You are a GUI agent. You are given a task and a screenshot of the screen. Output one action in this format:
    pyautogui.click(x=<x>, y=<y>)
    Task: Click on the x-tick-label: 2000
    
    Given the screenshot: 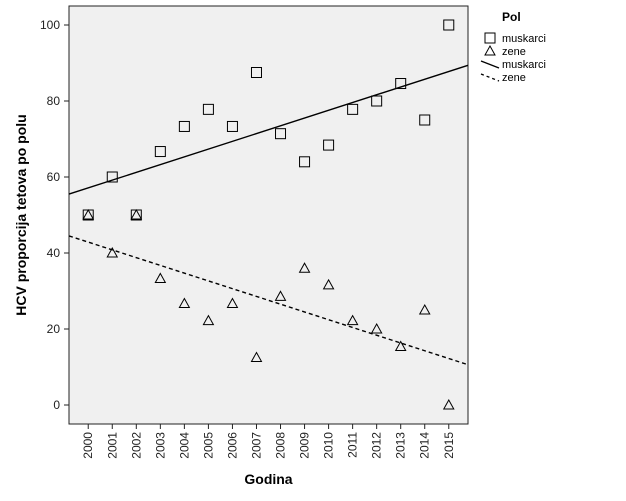 What is the action you would take?
    pyautogui.click(x=88, y=445)
    